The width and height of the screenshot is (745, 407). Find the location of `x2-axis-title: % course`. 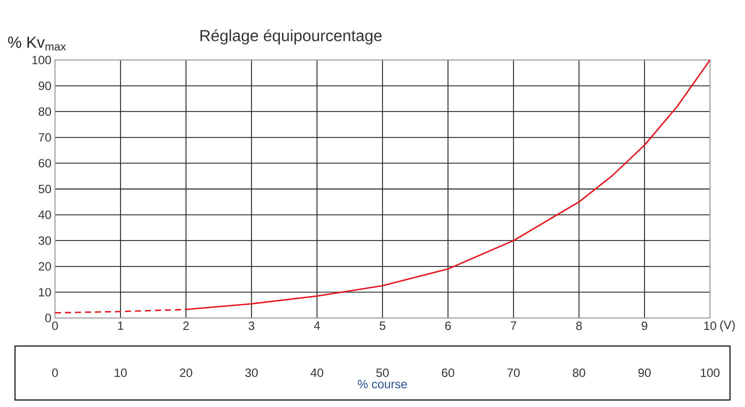

x2-axis-title: % course is located at coordinates (382, 384).